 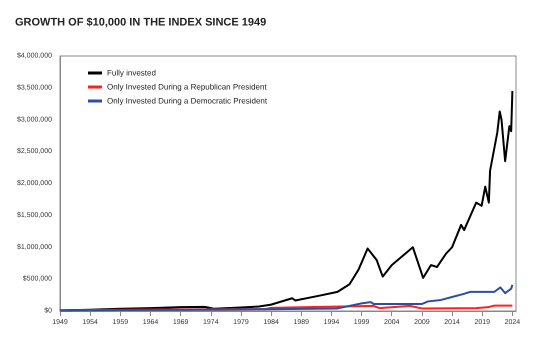 I want to click on legend-label: Only Invested During a Republican President, so click(x=187, y=87).